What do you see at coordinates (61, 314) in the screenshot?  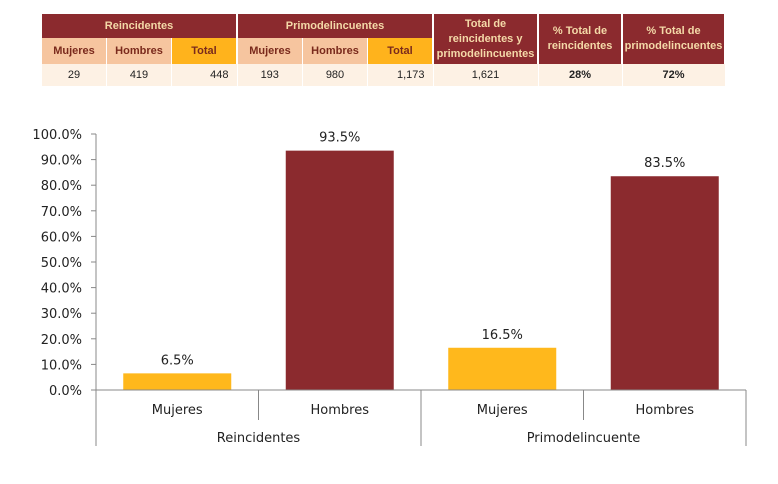 I see `y-tick-label: 30.0%` at bounding box center [61, 314].